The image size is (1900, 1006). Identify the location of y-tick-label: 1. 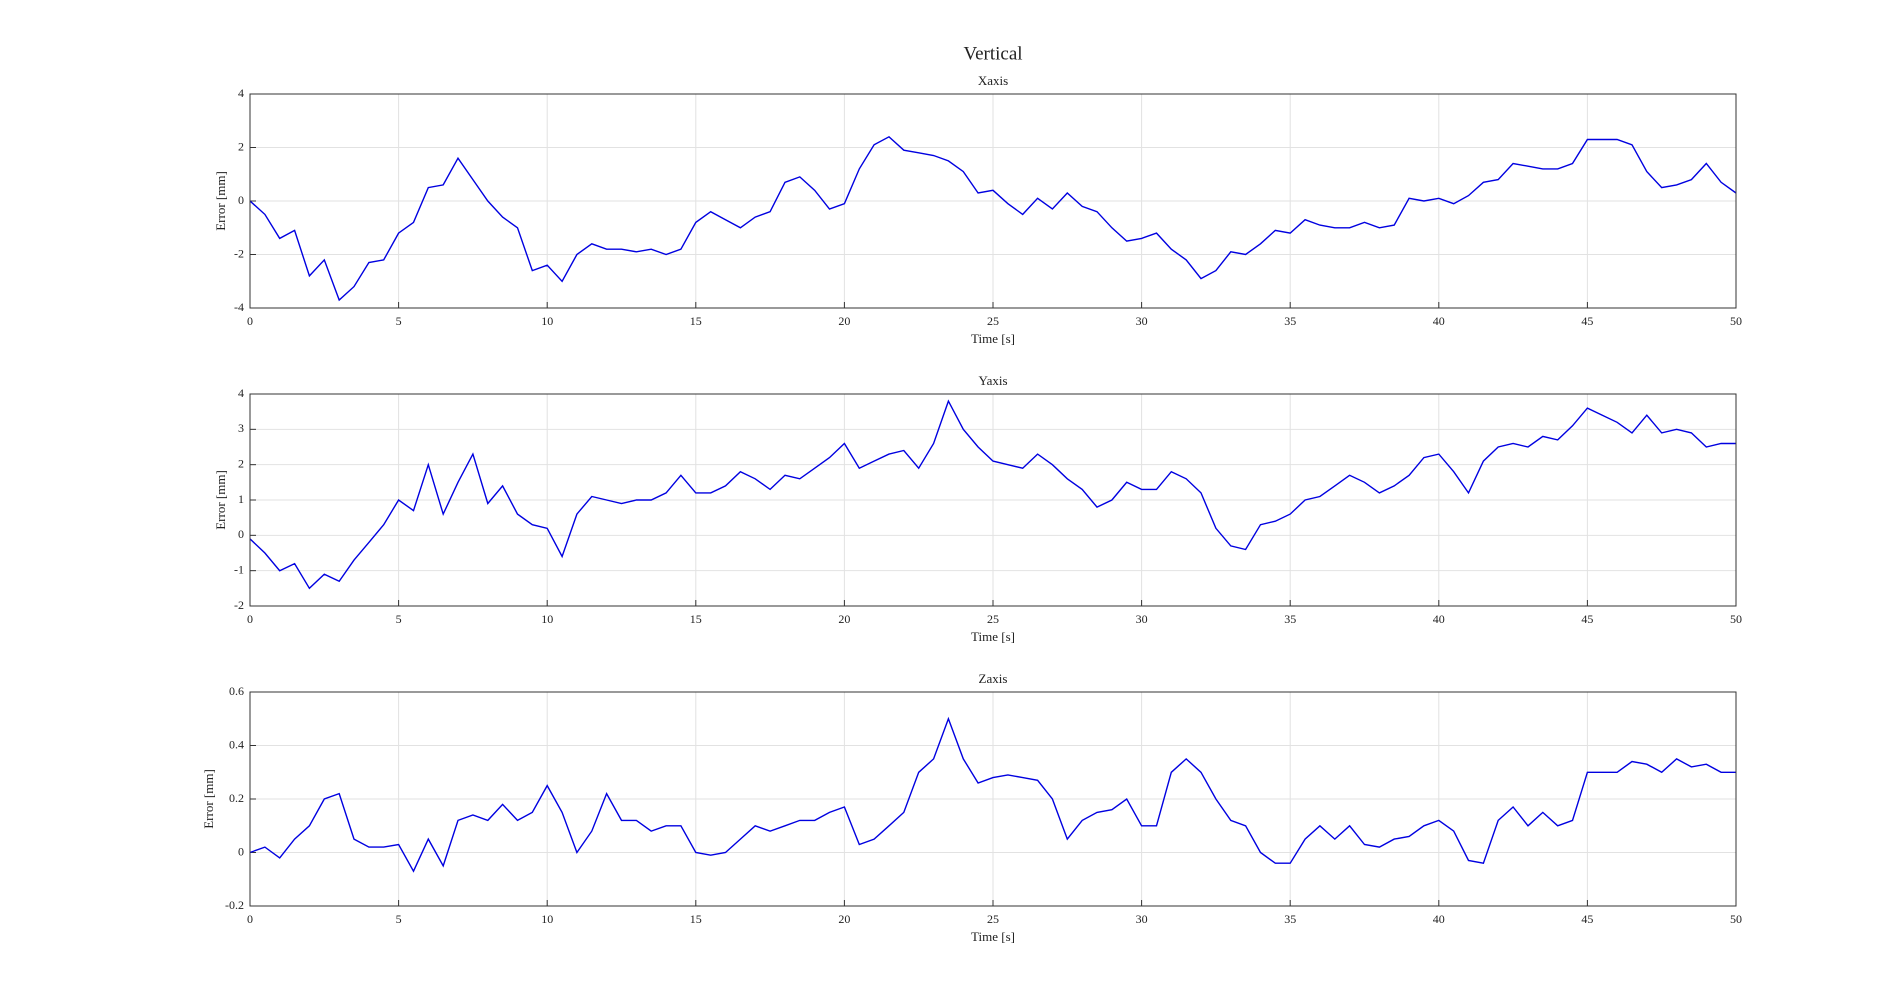
(241, 499).